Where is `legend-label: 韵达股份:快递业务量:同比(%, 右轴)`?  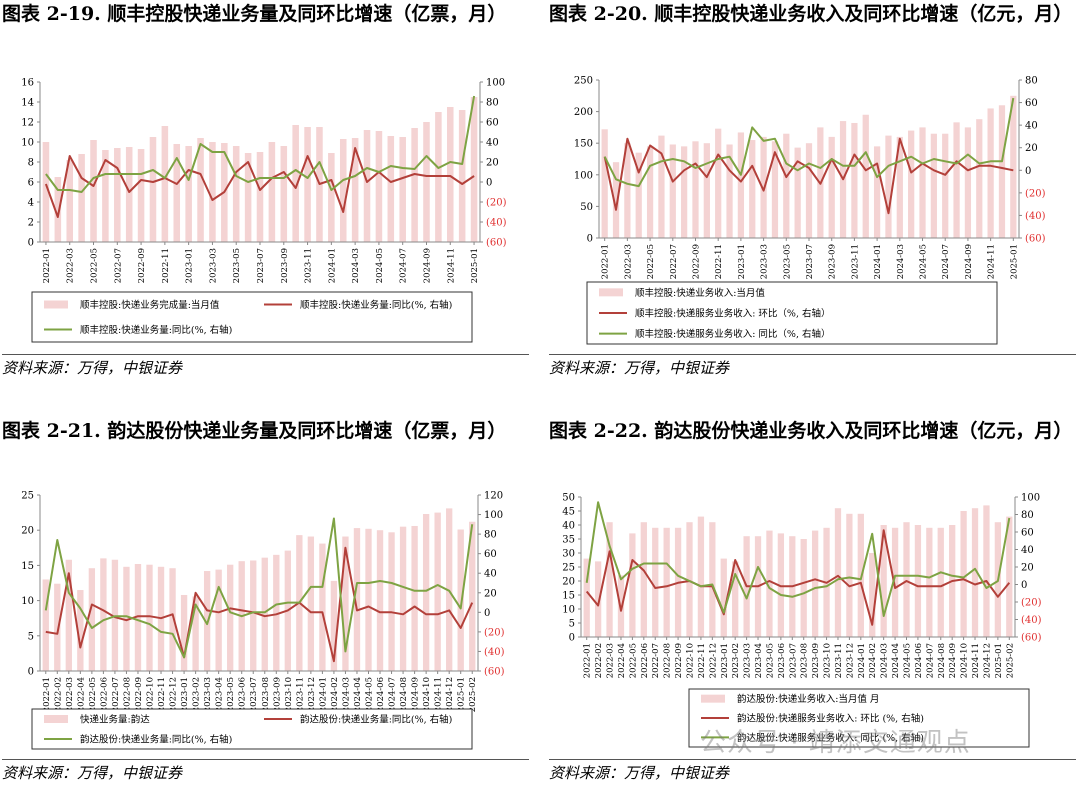
legend-label: 韵达股份:快递业务量:同比(%, 右轴) is located at coordinates (156, 740).